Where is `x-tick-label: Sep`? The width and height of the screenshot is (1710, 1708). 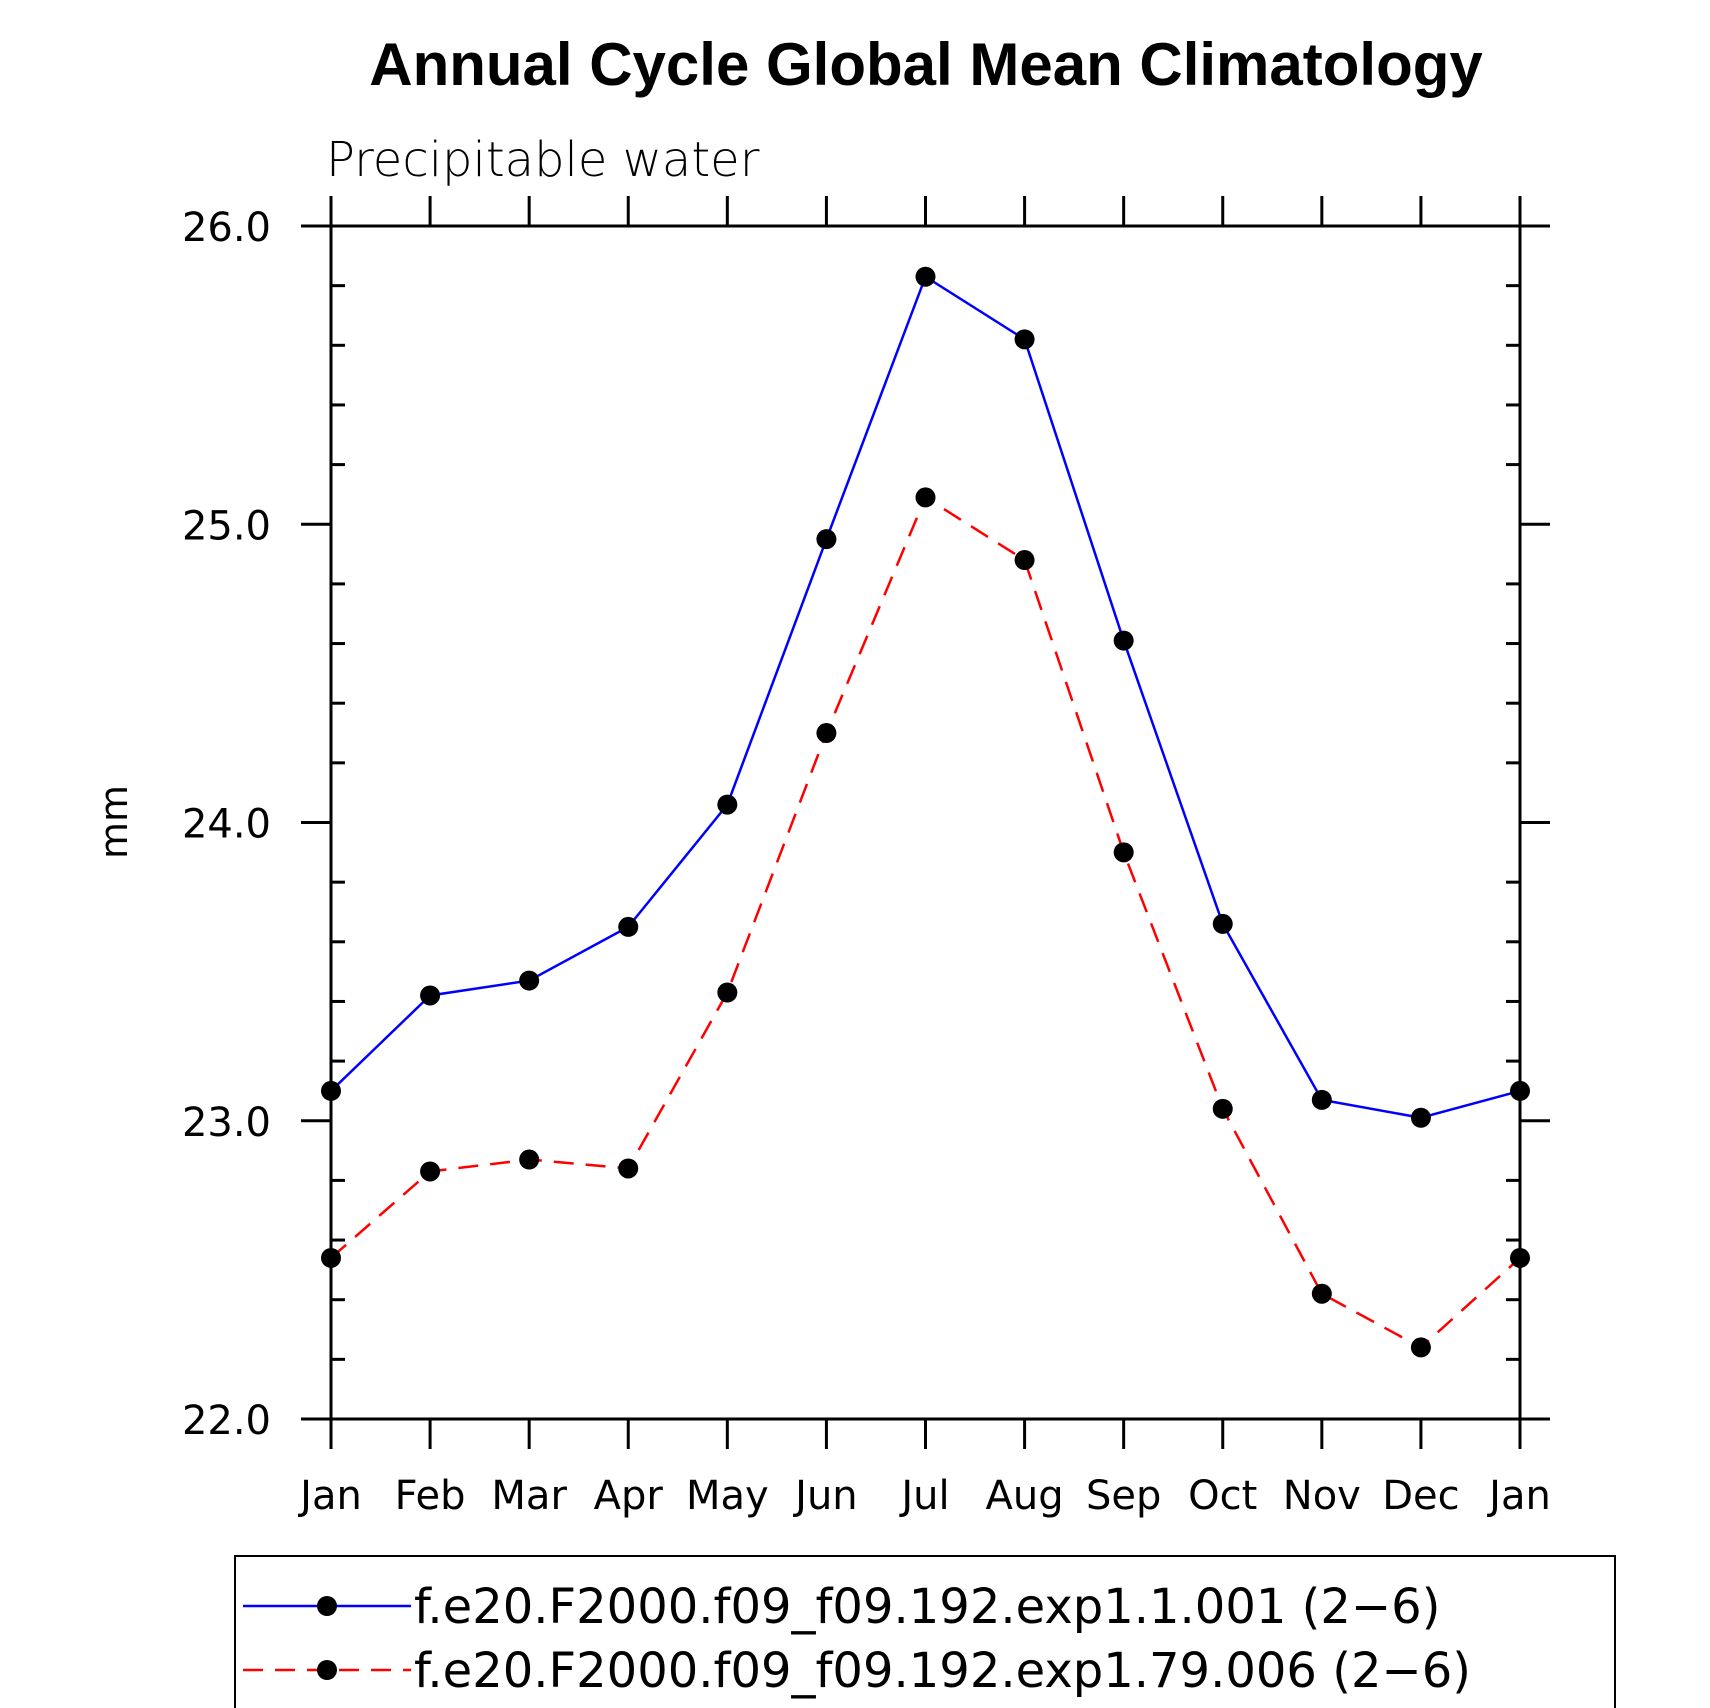
x-tick-label: Sep is located at coordinates (1123, 1496).